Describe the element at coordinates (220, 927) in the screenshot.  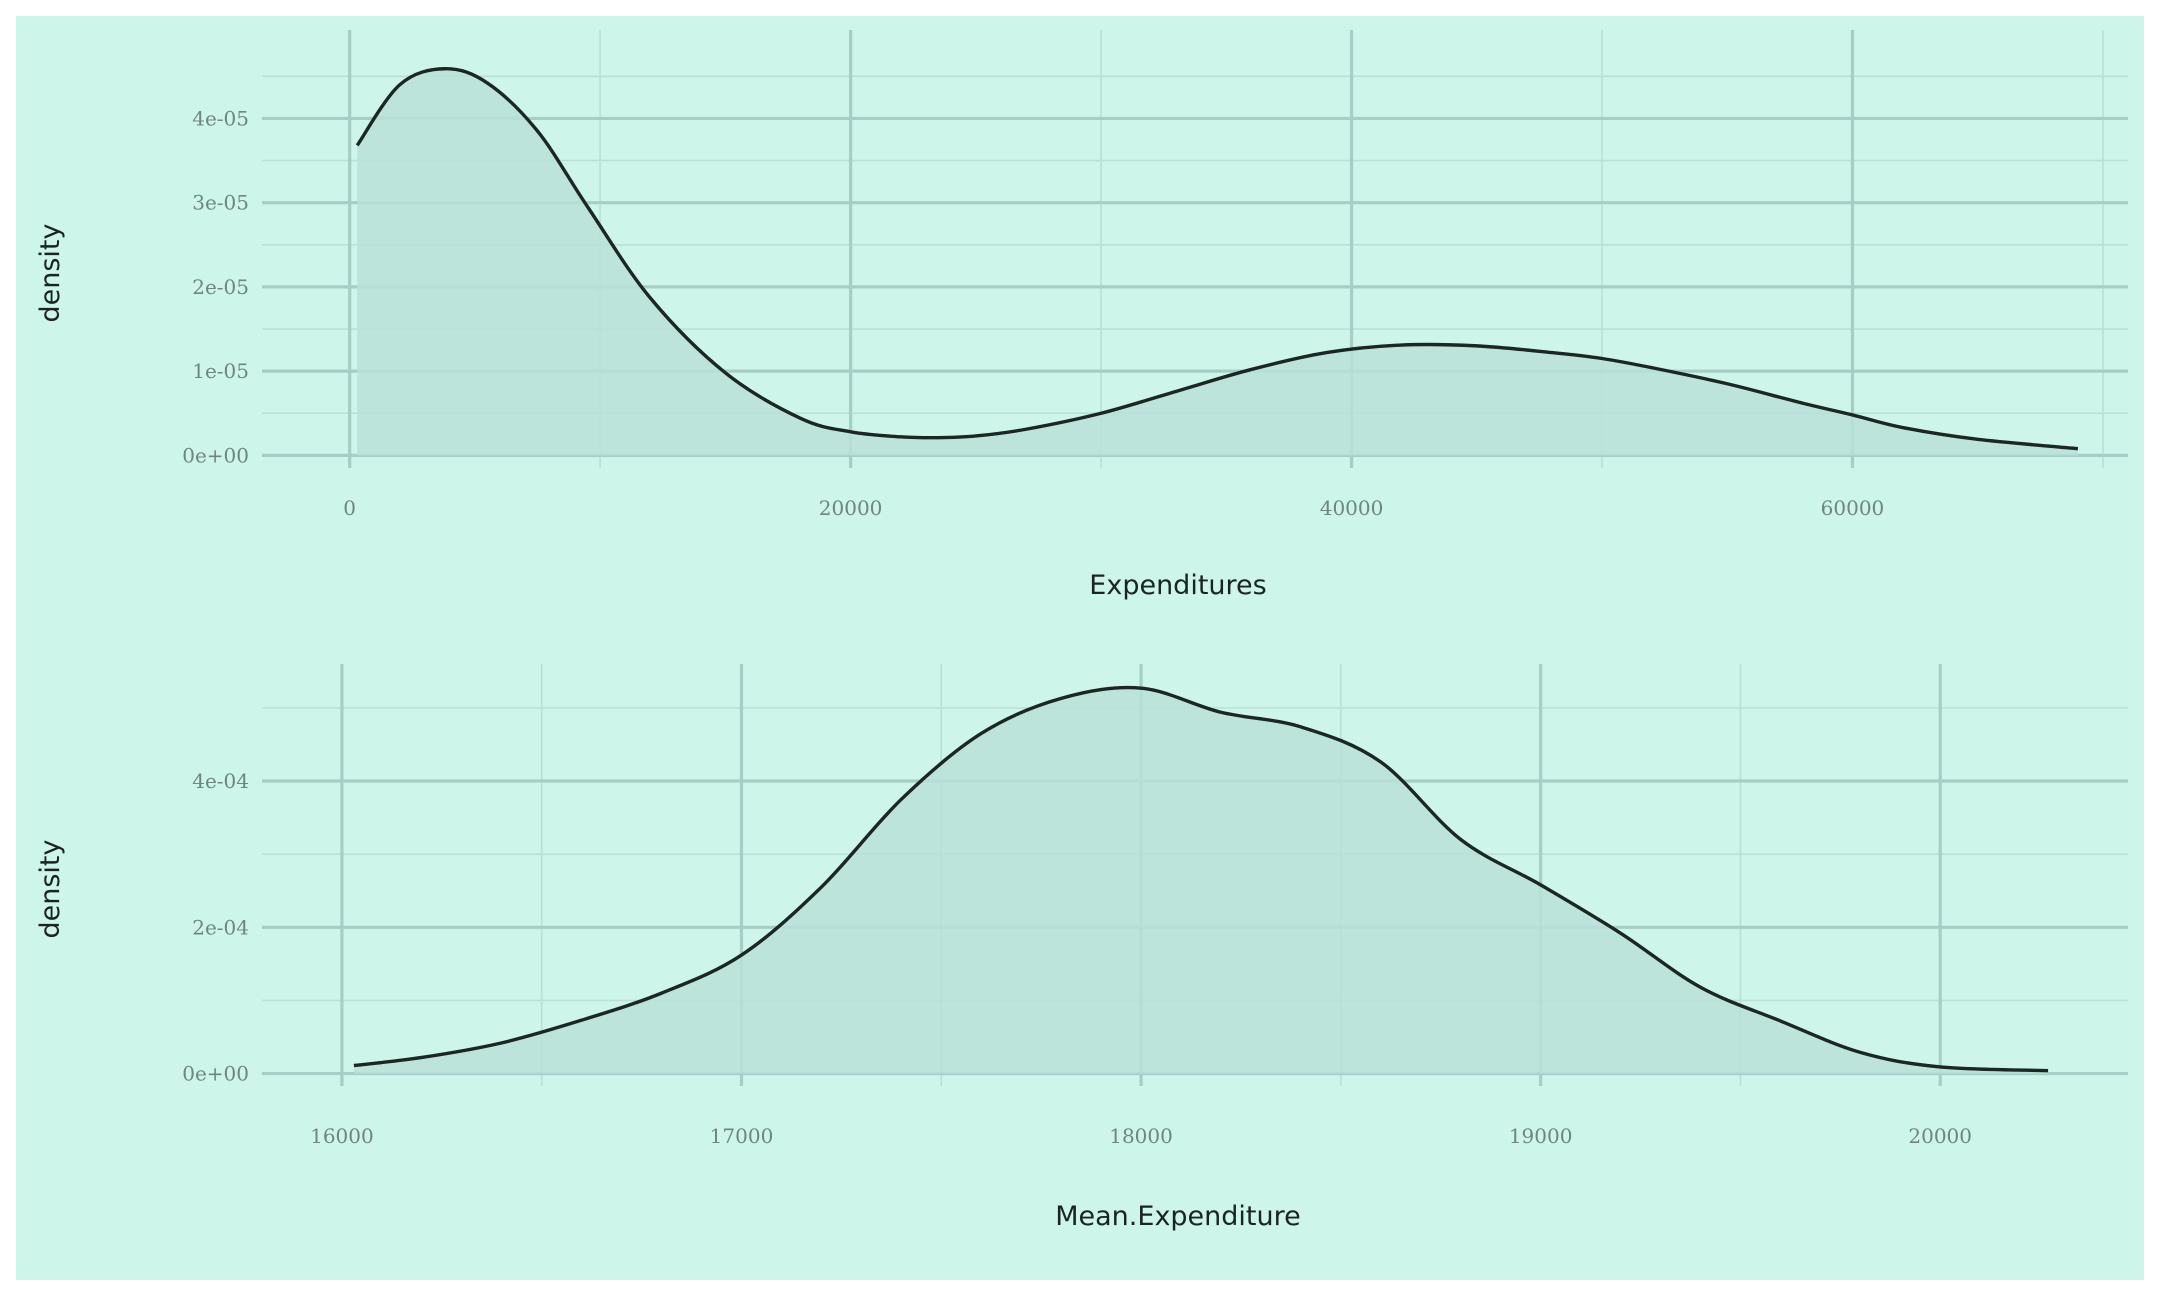
I see `y-tick-label: 2e-04` at that location.